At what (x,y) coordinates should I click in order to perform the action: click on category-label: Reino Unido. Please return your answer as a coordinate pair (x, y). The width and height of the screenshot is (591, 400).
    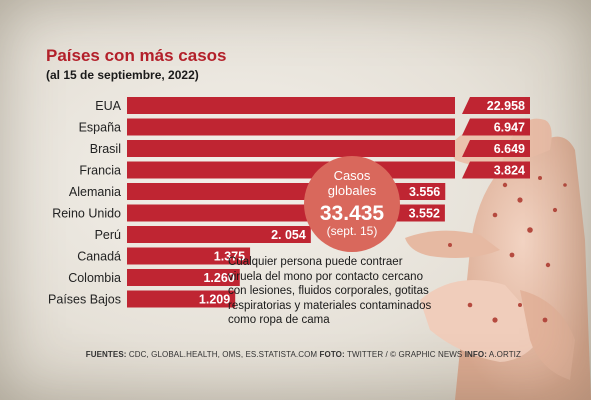
    Looking at the image, I should click on (86, 214).